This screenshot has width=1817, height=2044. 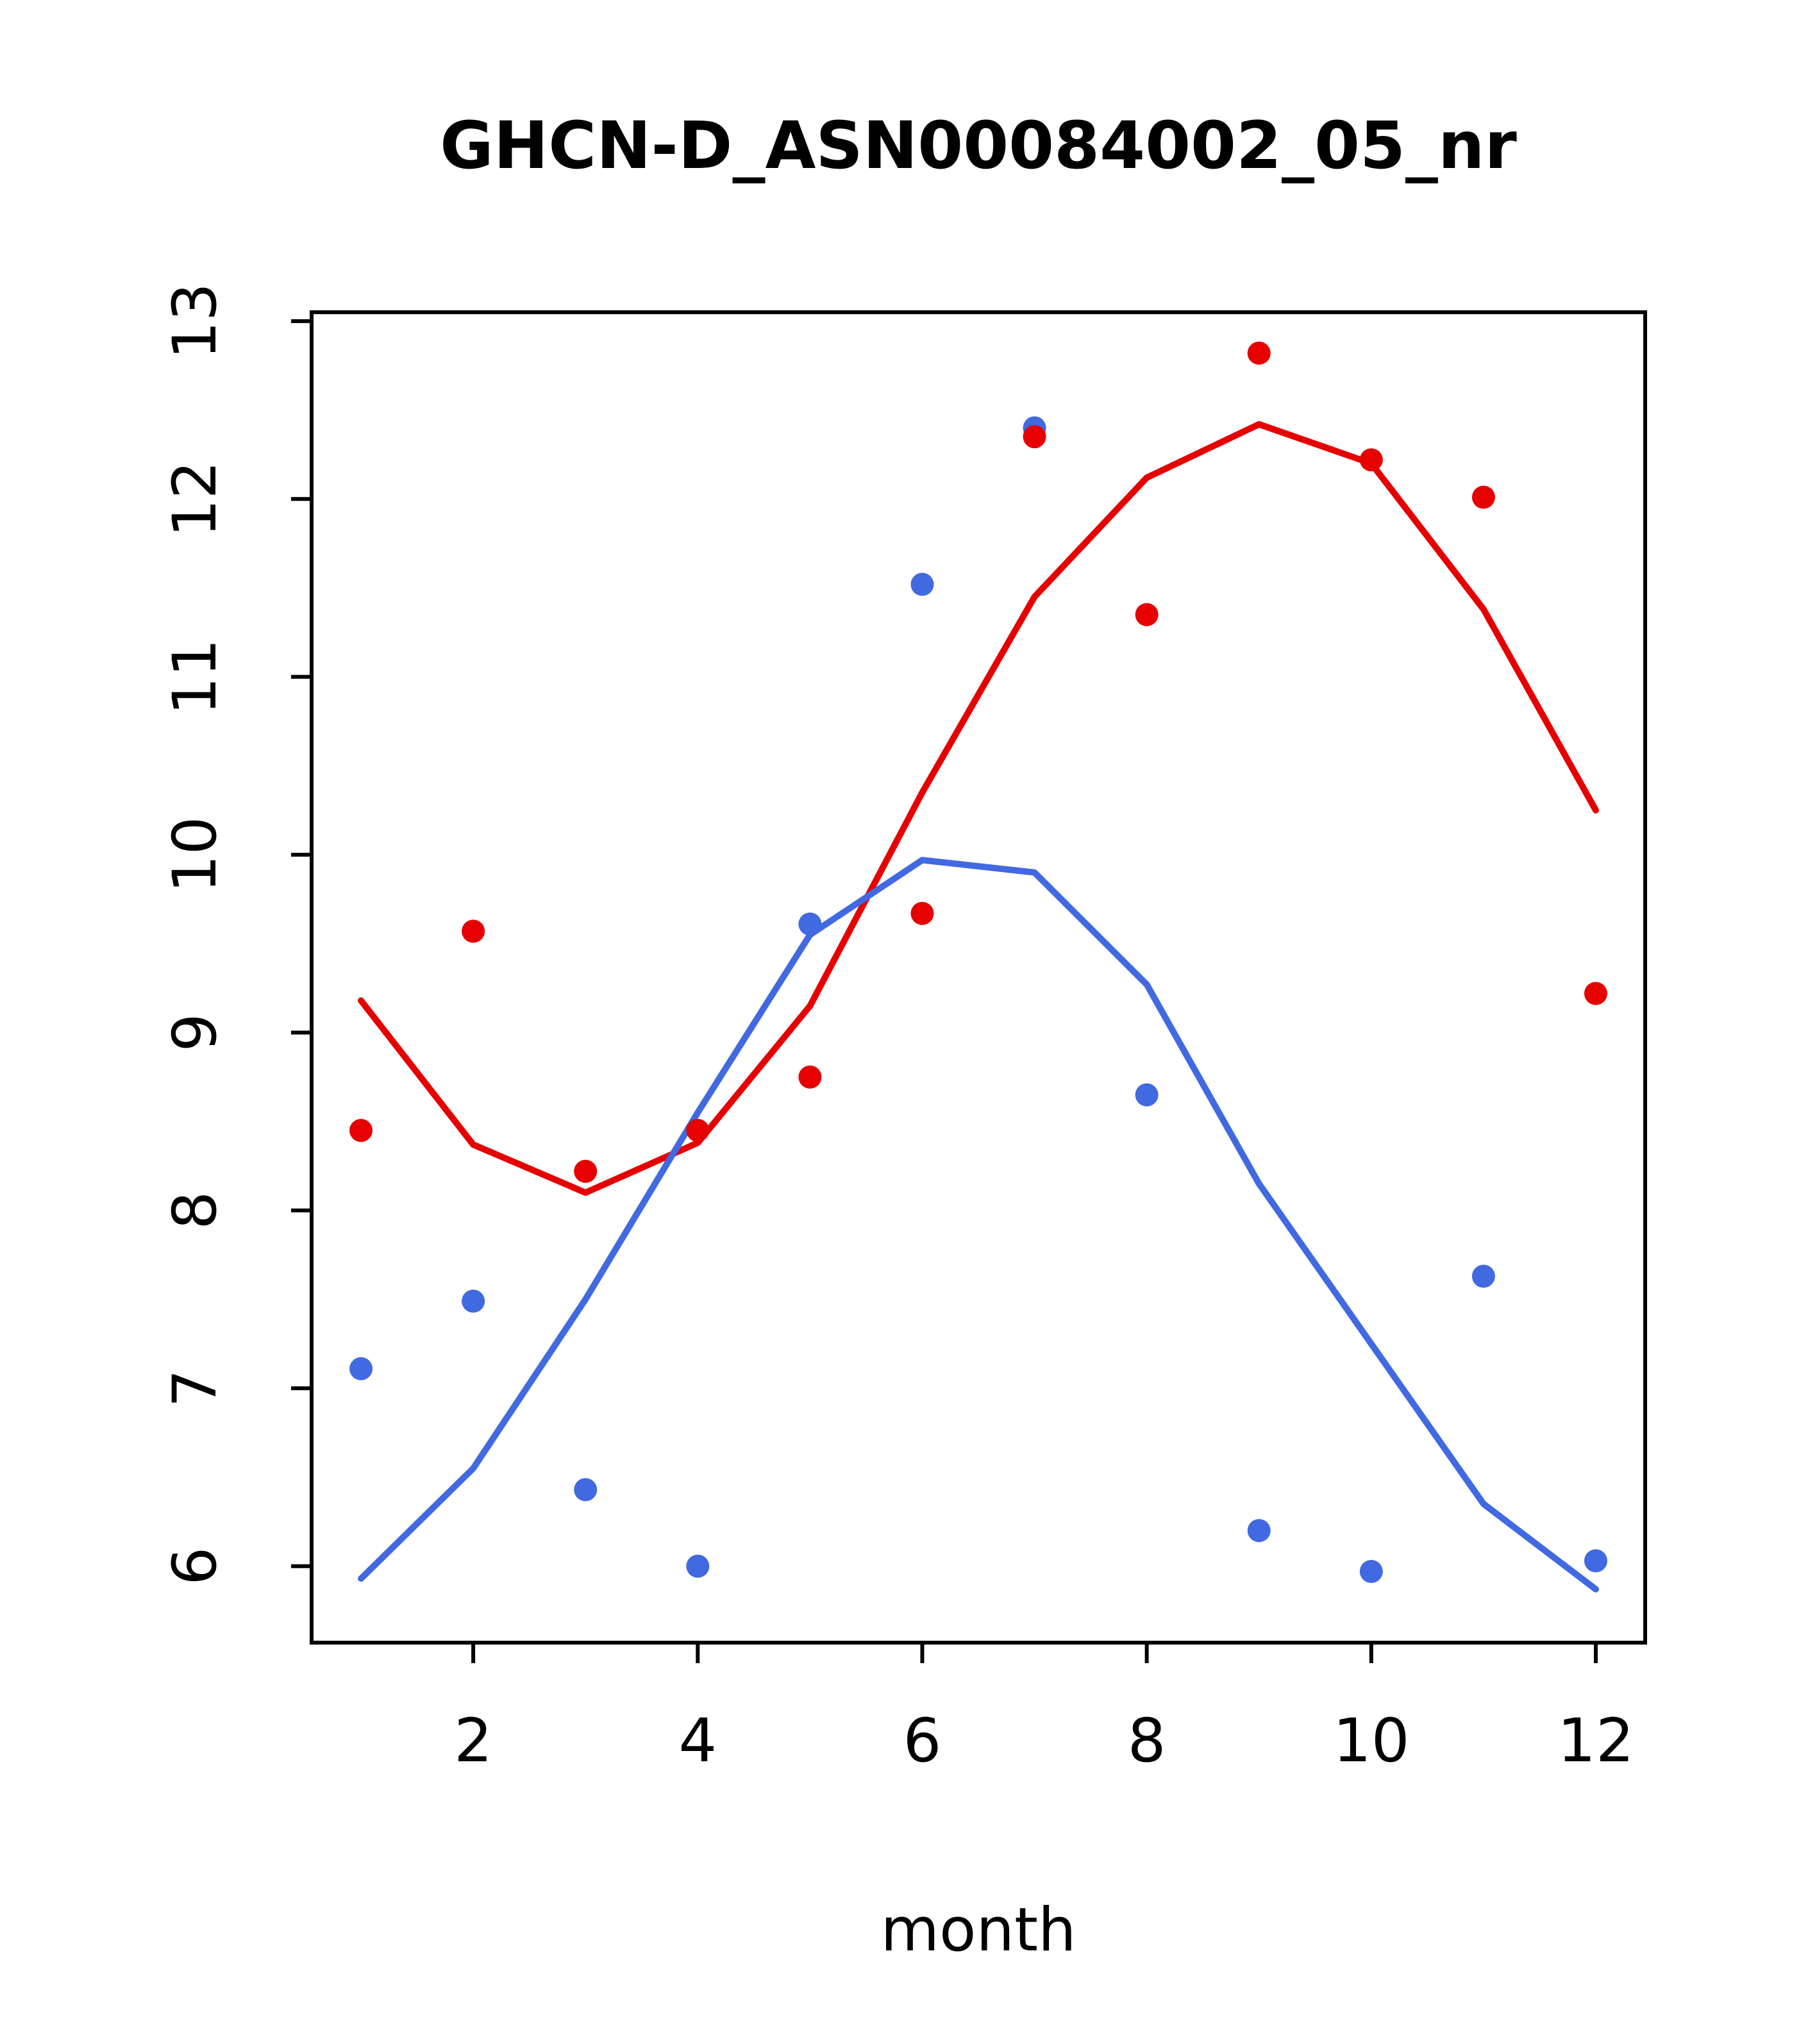 What do you see at coordinates (195, 1033) in the screenshot?
I see `y-tick-label: 9` at bounding box center [195, 1033].